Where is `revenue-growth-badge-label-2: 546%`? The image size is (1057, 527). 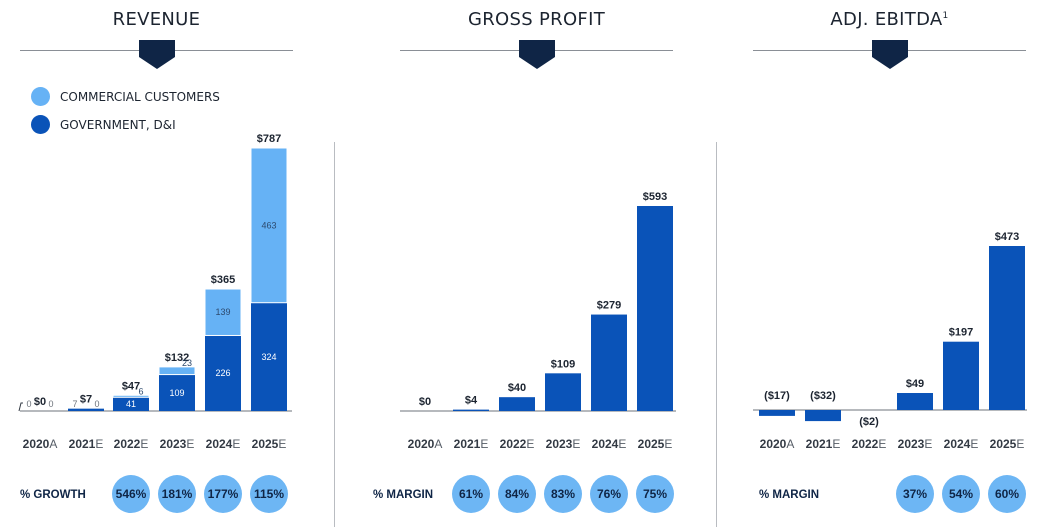
revenue-growth-badge-label-2: 546% is located at coordinates (131, 494).